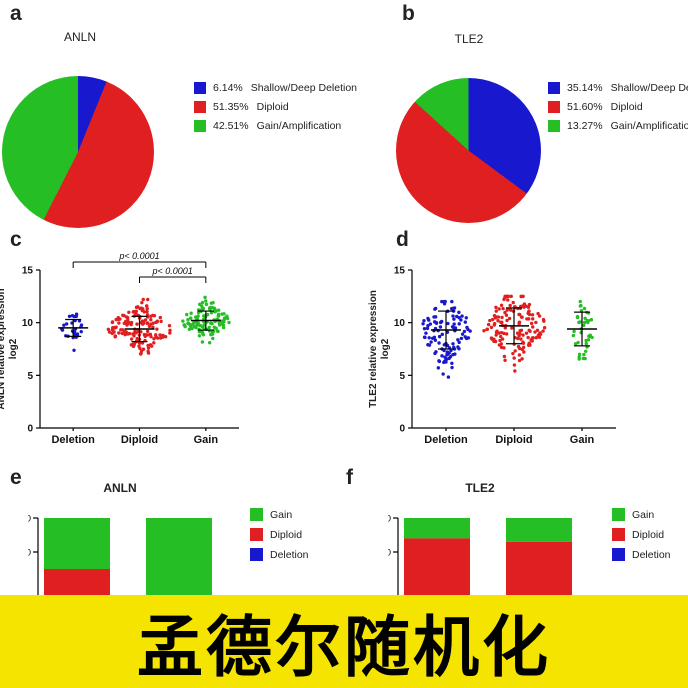  I want to click on banner-text: 孟德尔随机化, so click(344, 646).